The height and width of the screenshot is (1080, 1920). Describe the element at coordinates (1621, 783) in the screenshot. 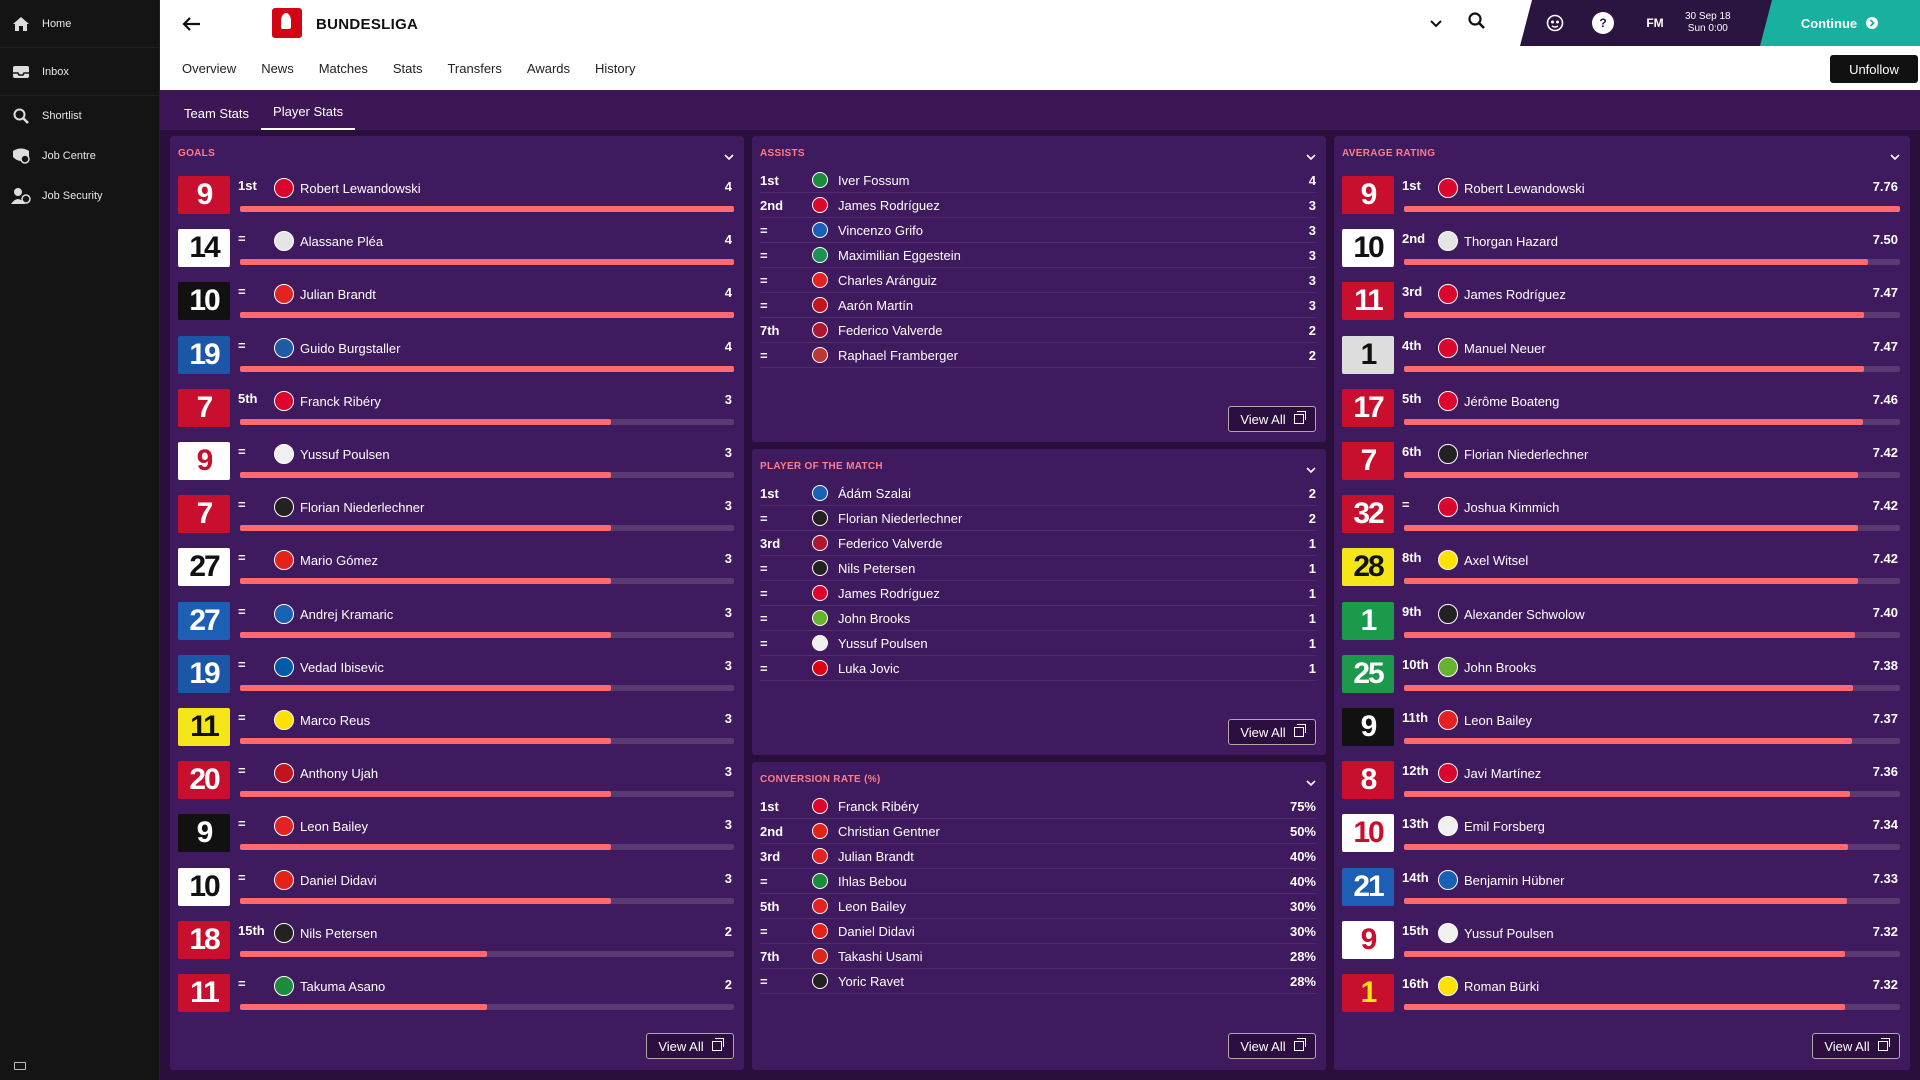

I see `list-item: 8 12th Javi Martínez 7.36` at that location.